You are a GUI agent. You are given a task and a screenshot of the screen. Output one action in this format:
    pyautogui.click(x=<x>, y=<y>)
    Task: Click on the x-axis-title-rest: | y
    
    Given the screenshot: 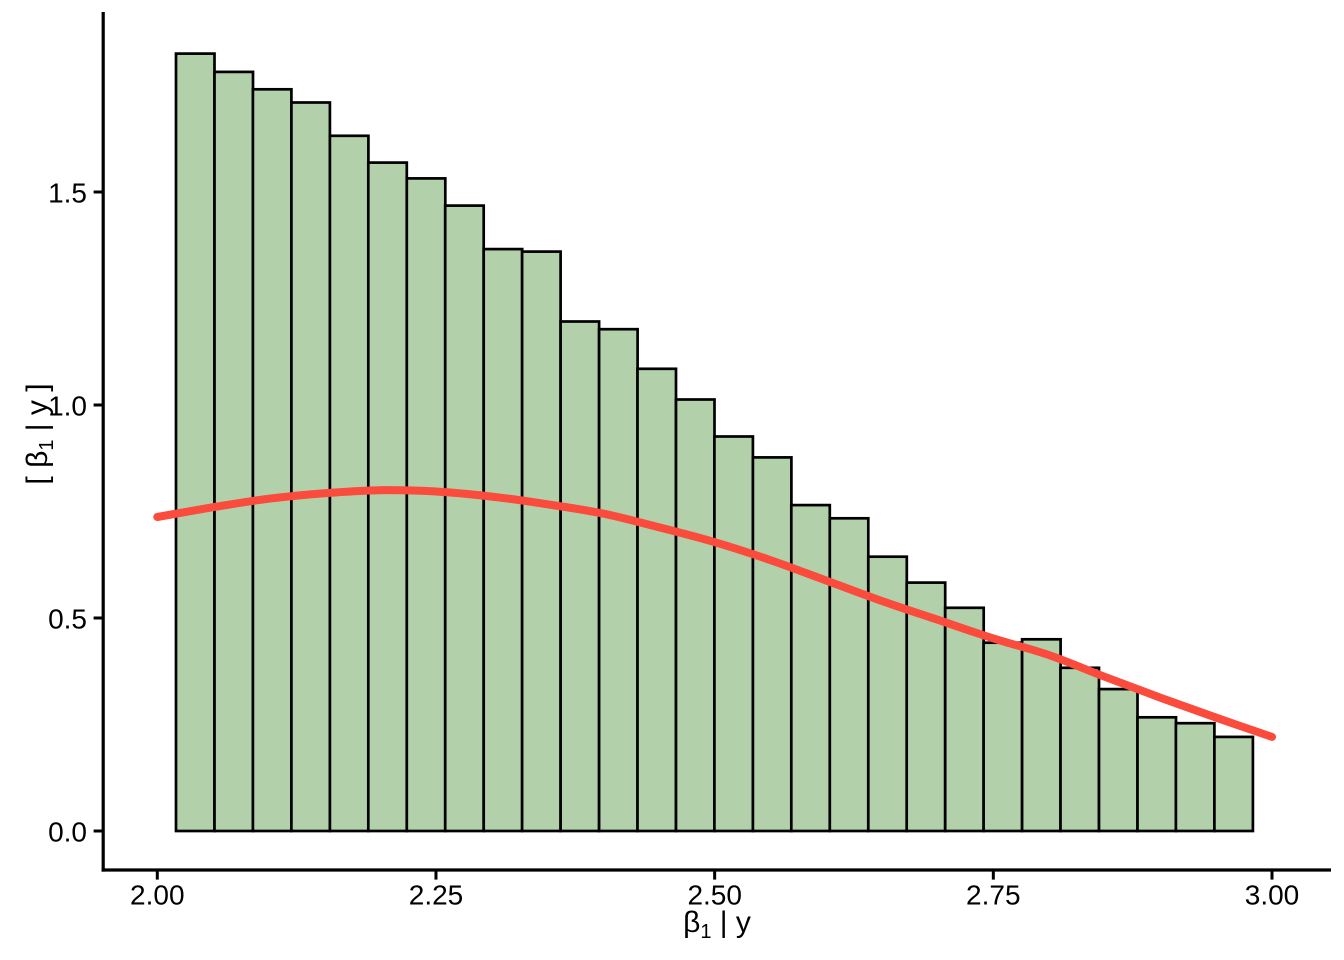 What is the action you would take?
    pyautogui.click(x=730, y=922)
    